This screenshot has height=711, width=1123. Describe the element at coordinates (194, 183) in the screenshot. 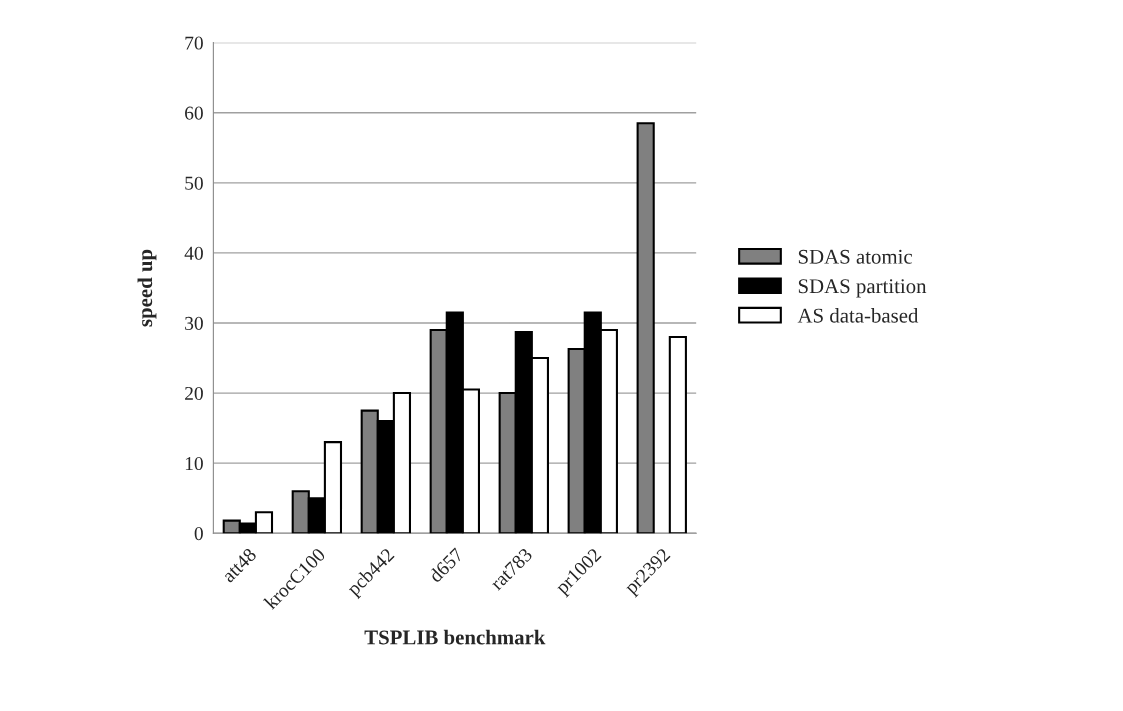

I see `y-tick-label: 50` at that location.